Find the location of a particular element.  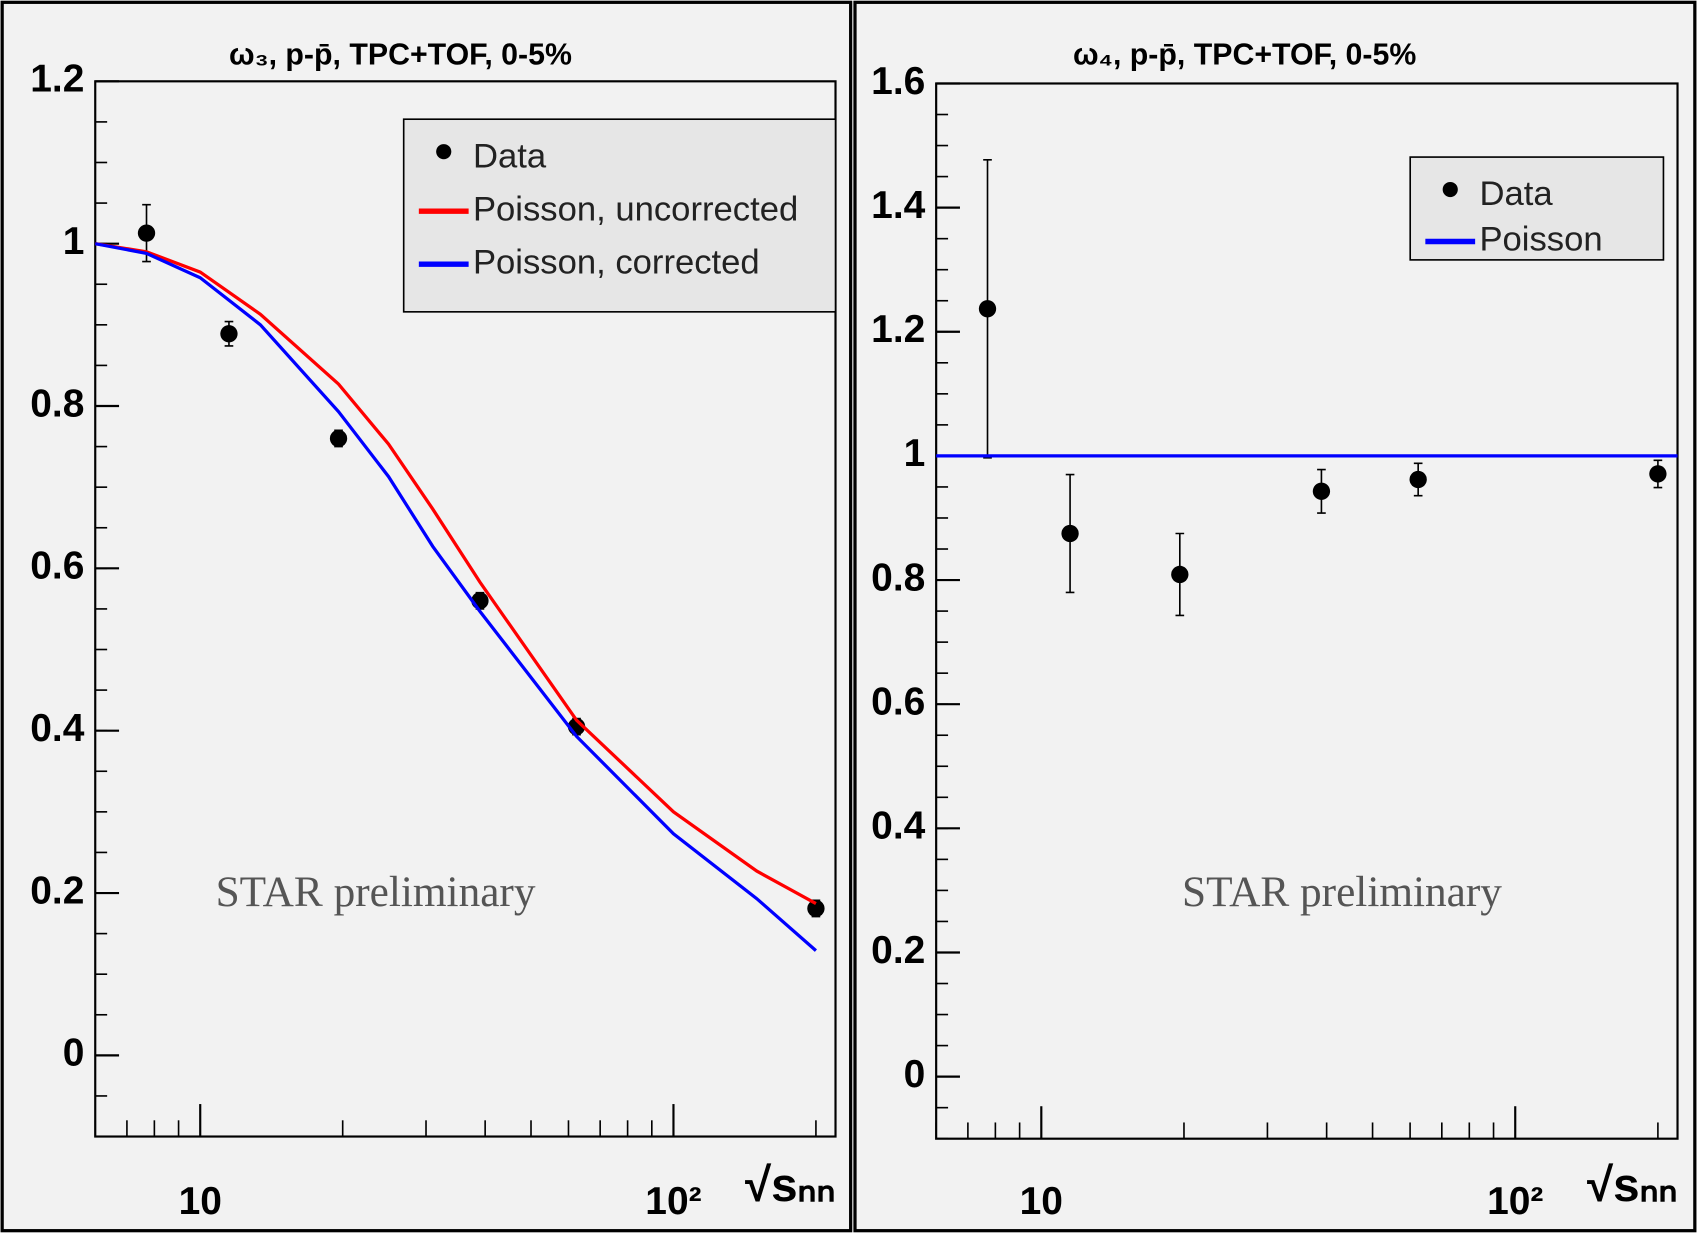

y-tick-label: 1.4 is located at coordinates (898, 205).